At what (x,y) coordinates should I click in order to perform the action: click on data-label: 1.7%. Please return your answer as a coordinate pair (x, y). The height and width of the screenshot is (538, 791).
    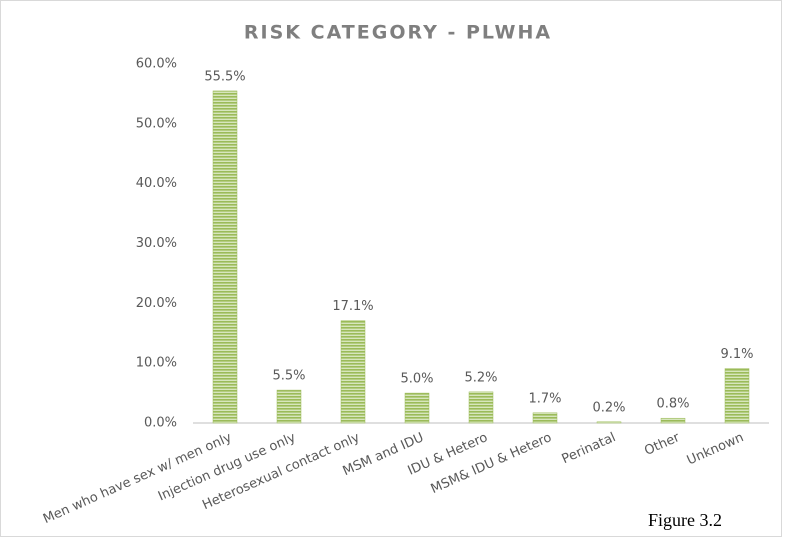
    Looking at the image, I should click on (544, 398).